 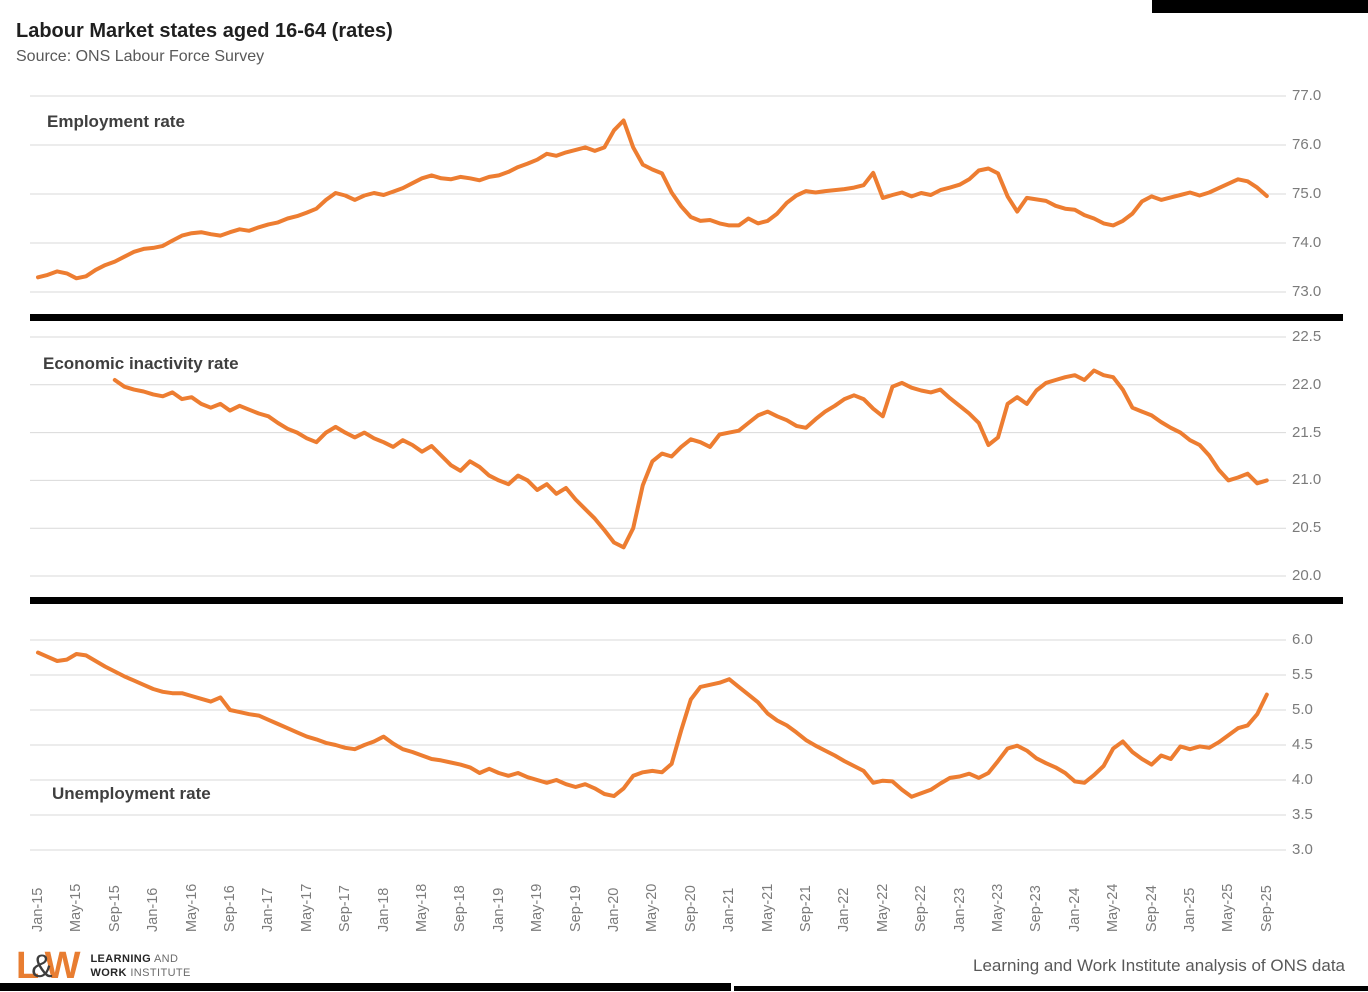 I want to click on logo-letter-w: W, so click(x=62, y=966).